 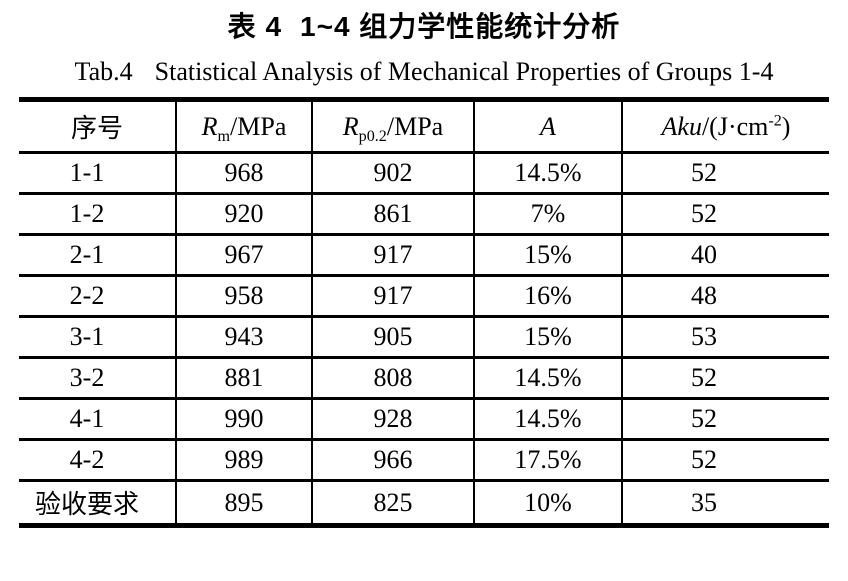 I want to click on table-row: 3-1 943 905 15% 53, so click(x=424, y=336).